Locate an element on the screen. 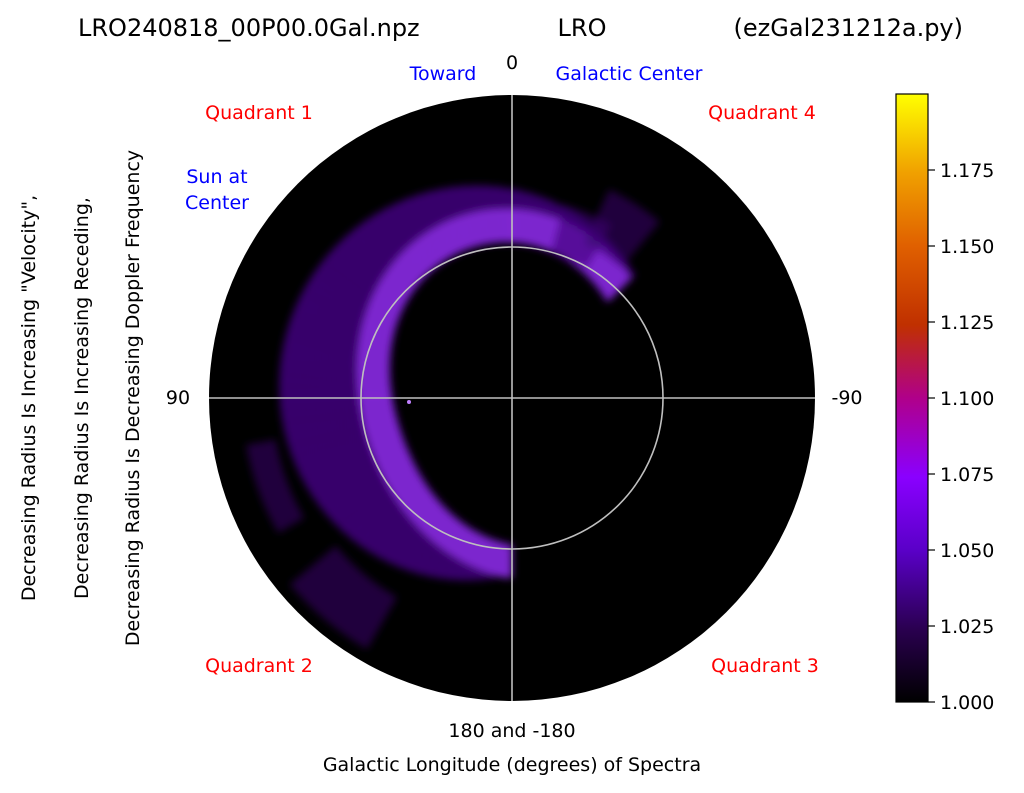  annotation-toward: Toward is located at coordinates (443, 74).